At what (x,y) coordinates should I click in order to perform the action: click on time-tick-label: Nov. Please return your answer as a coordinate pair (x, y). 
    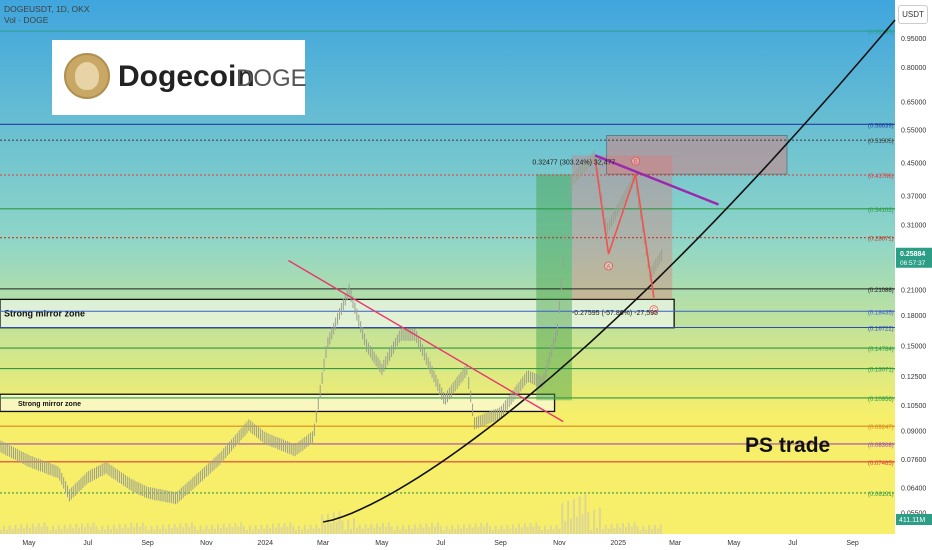
    Looking at the image, I should click on (559, 543).